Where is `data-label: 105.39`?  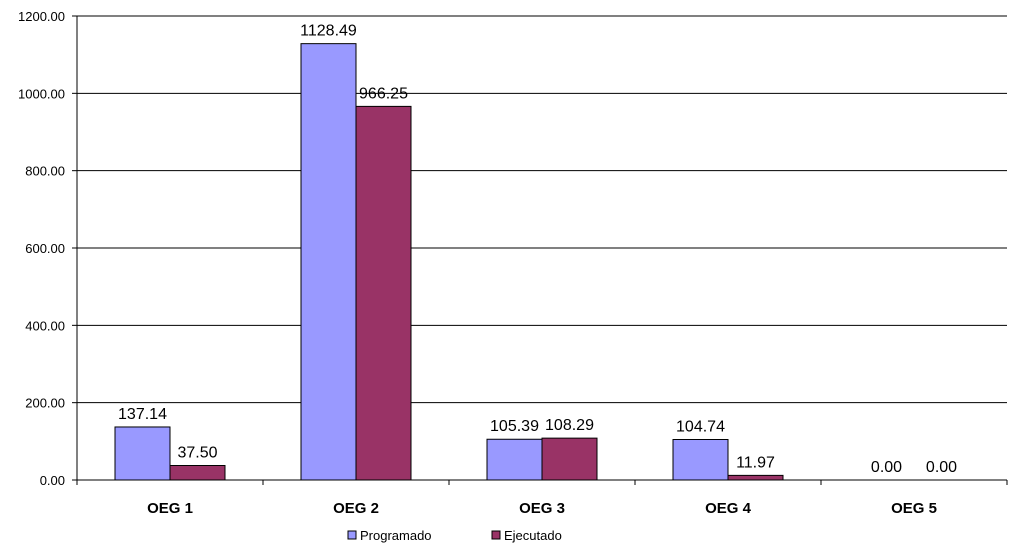 data-label: 105.39 is located at coordinates (514, 426).